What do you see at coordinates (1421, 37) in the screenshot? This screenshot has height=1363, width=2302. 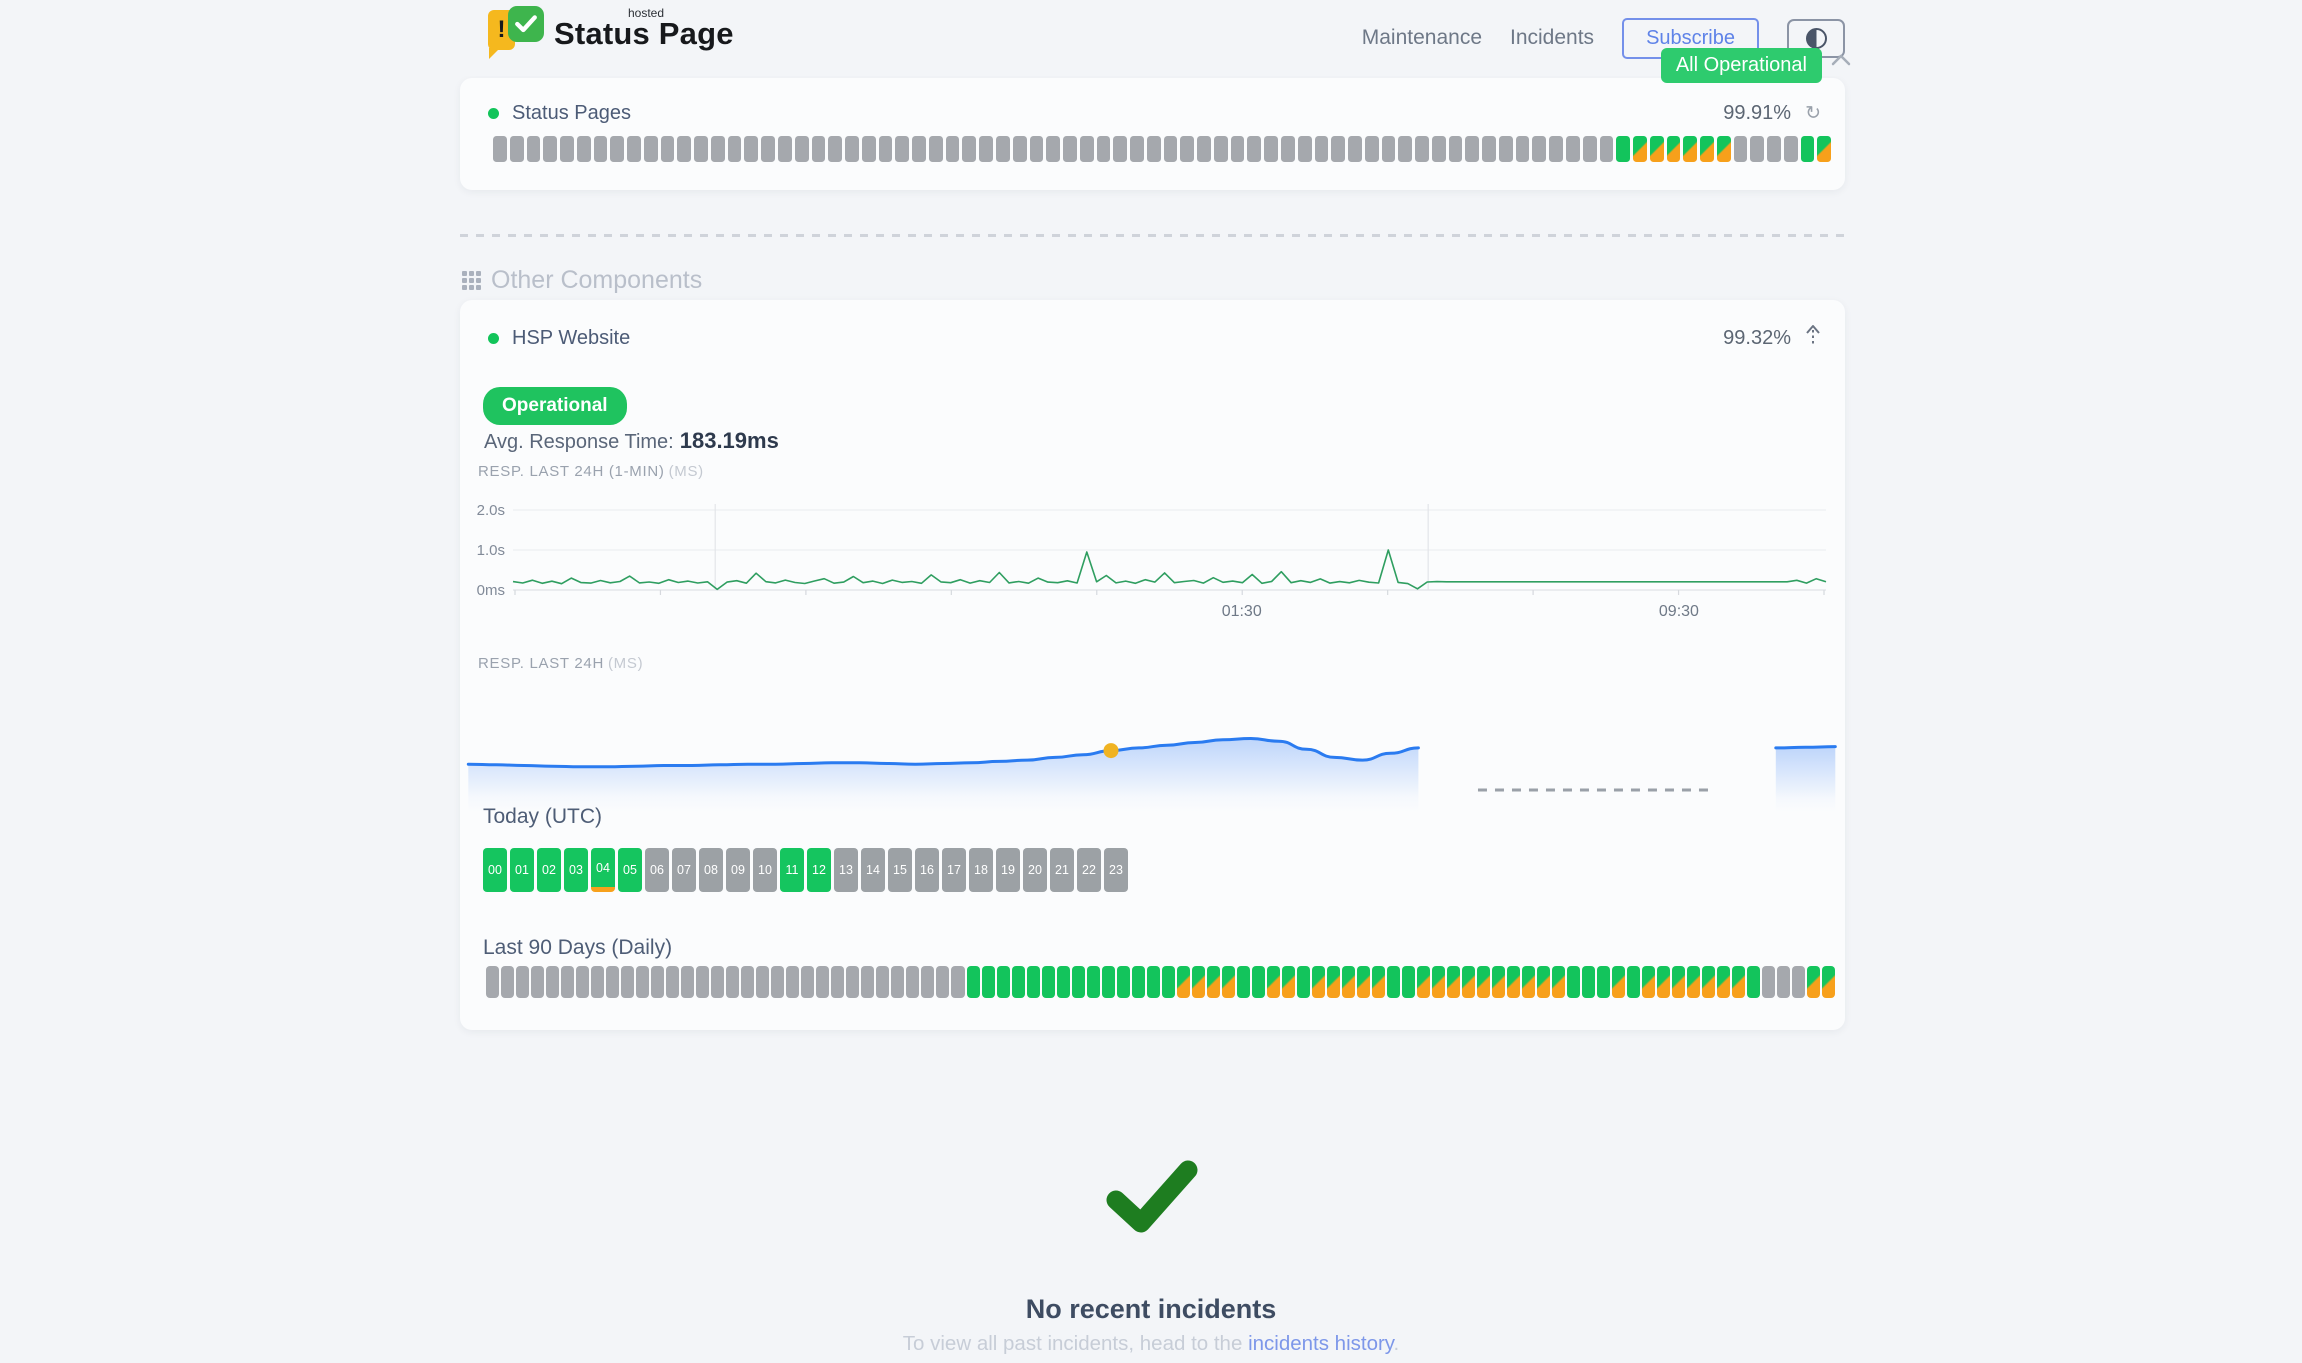 I see `nav-maintenance: Maintenance` at bounding box center [1421, 37].